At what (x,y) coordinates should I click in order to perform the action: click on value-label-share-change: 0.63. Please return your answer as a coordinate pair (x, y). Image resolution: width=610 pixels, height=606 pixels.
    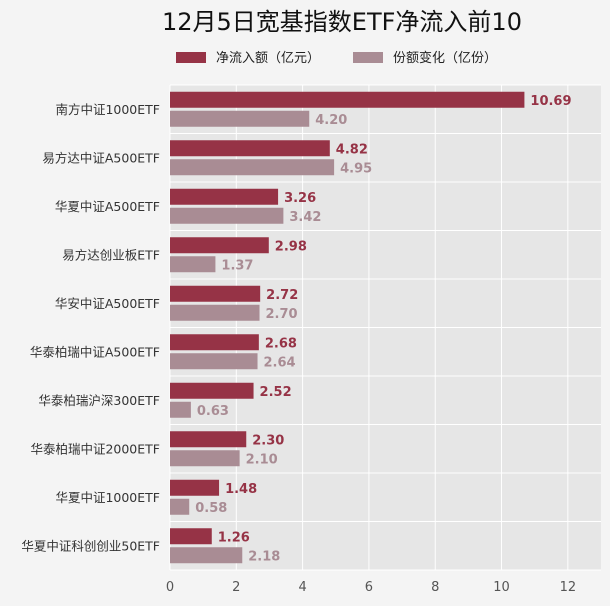
    Looking at the image, I should click on (213, 411).